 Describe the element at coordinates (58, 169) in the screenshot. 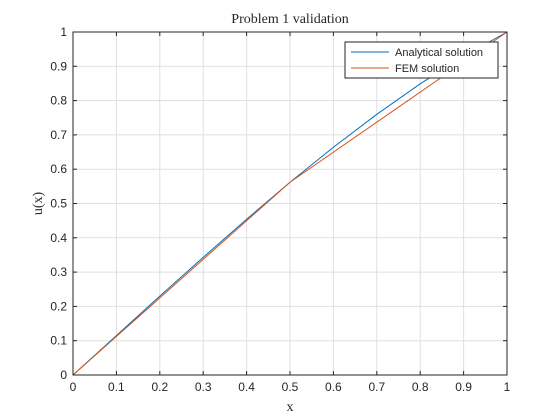

I see `y-tick-label: 0.6` at that location.